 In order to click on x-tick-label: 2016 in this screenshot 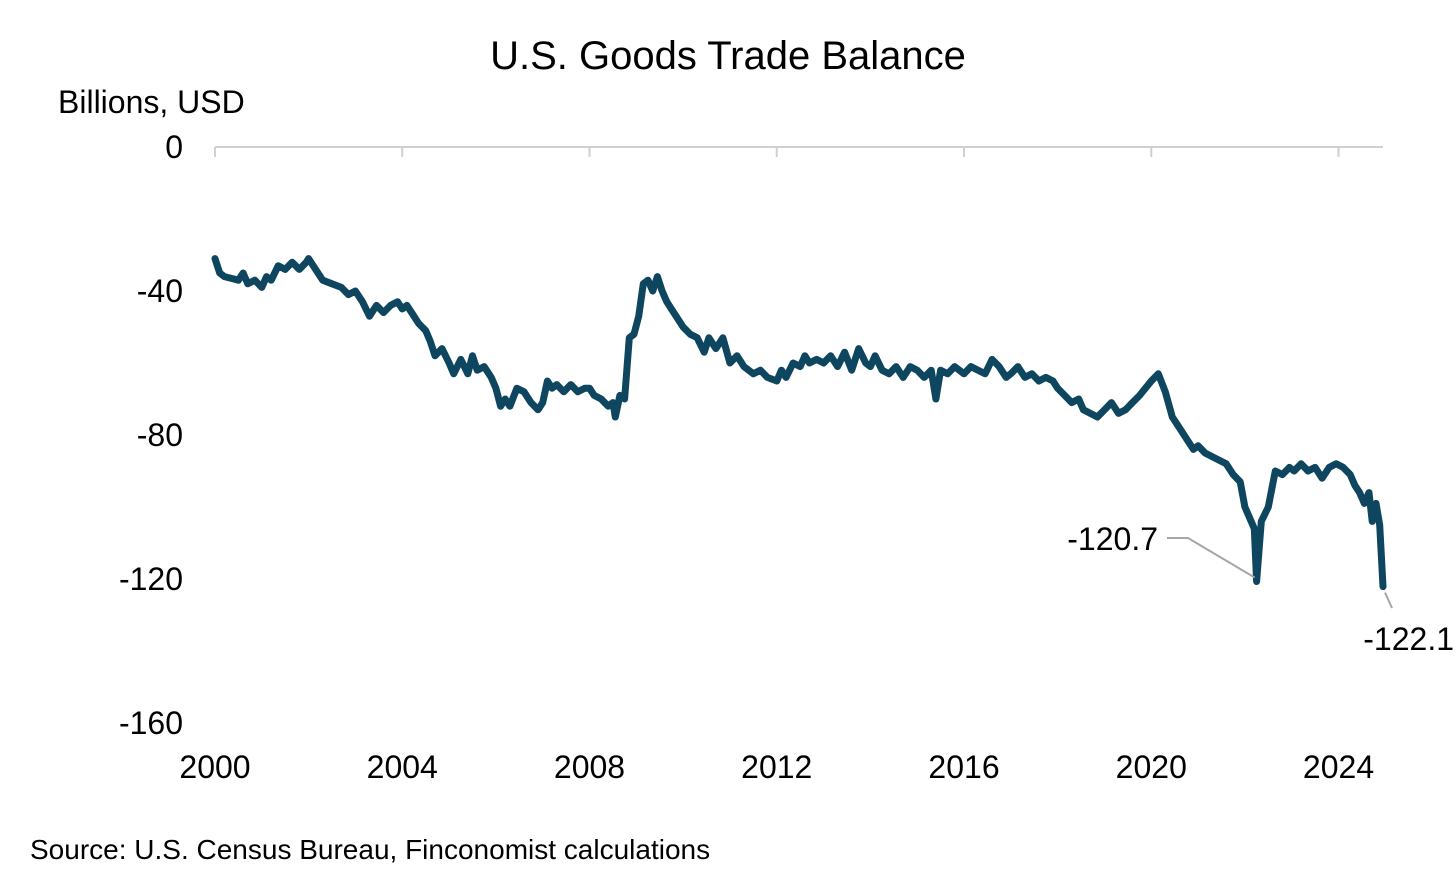, I will do `click(963, 767)`.